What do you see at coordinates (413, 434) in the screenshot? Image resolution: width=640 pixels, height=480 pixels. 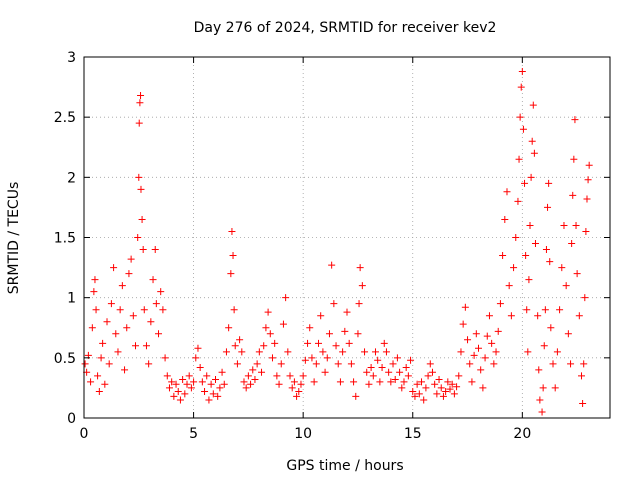 I see `x-tick-label: 15` at bounding box center [413, 434].